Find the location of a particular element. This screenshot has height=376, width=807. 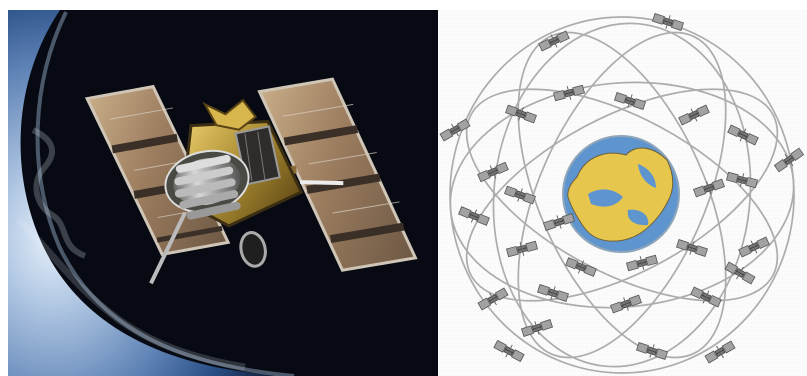

earth-globe is located at coordinates (621, 194).